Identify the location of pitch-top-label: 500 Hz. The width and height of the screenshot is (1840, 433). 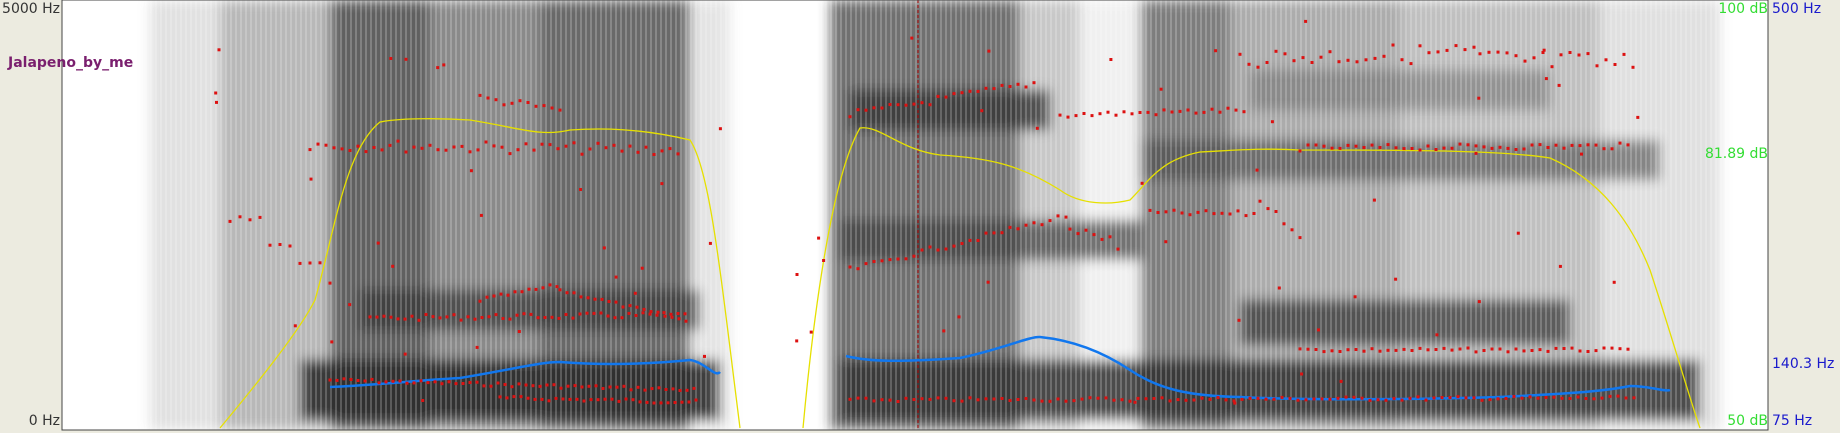
(1796, 9).